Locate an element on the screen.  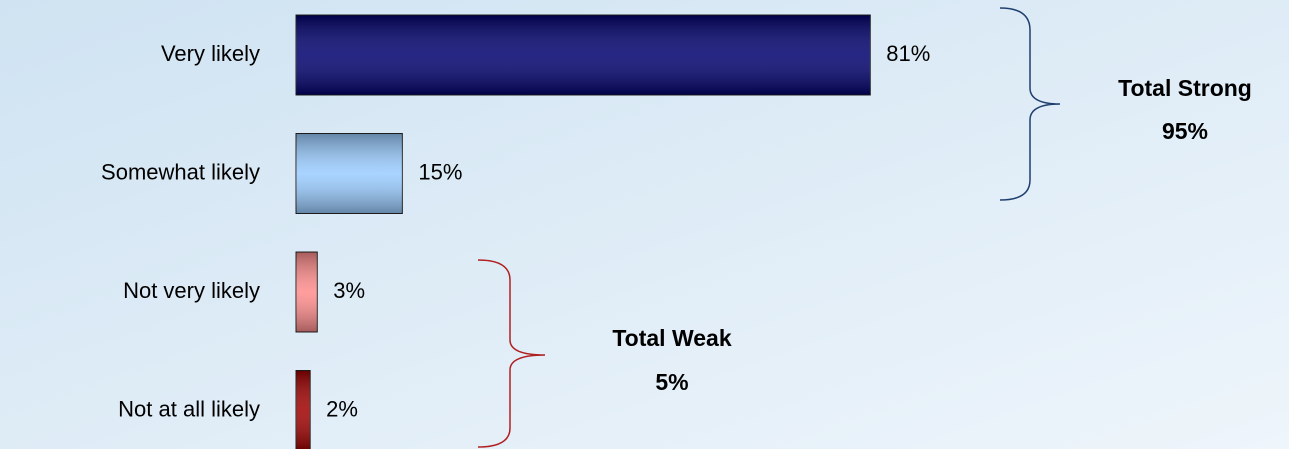
category-label: Not at all likely is located at coordinates (189, 408).